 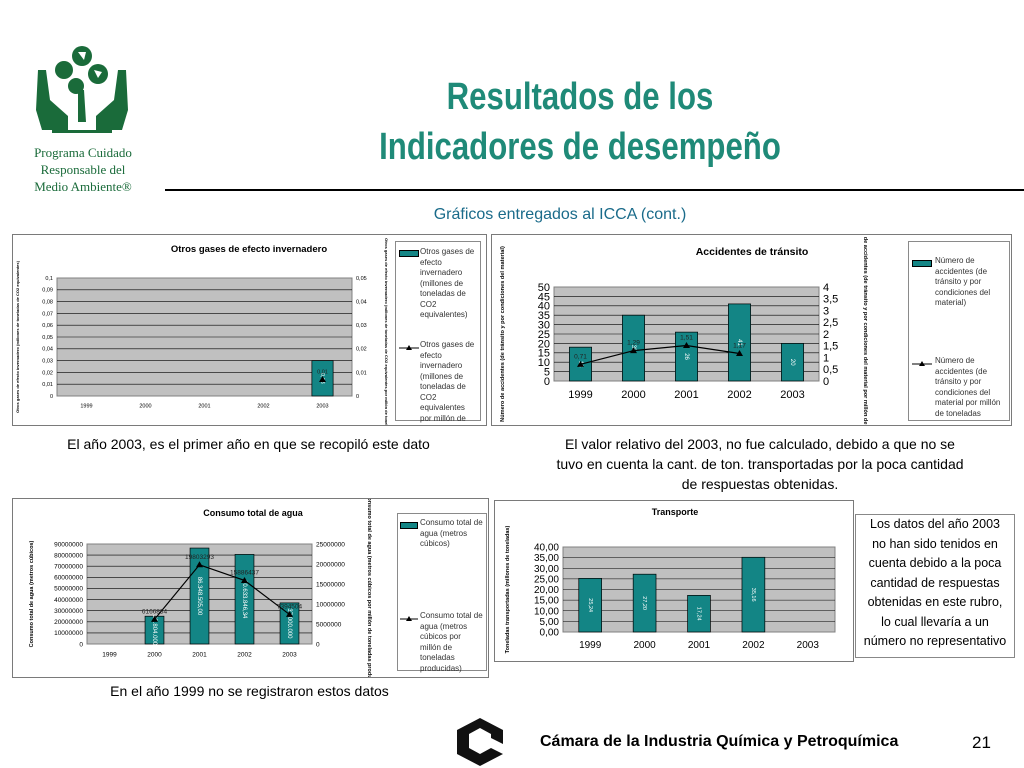 I want to click on note-line-7: número no representativo, so click(x=935, y=641).